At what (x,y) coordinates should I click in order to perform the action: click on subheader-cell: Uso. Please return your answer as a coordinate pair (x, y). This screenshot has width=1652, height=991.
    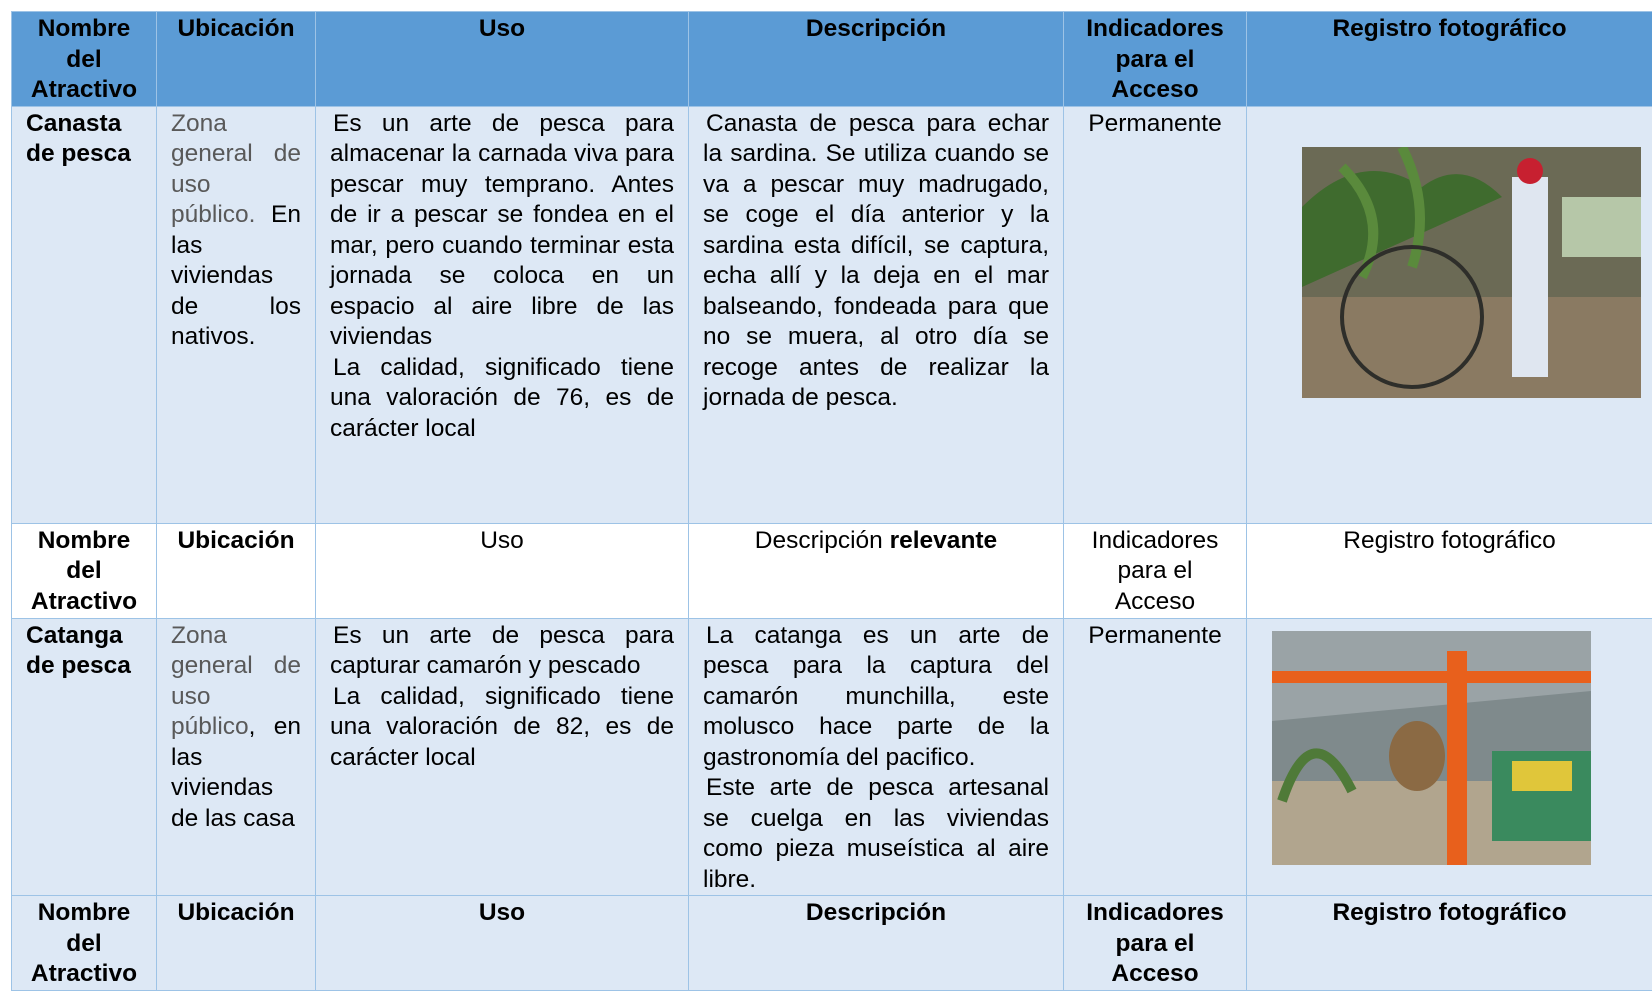
    Looking at the image, I should click on (502, 570).